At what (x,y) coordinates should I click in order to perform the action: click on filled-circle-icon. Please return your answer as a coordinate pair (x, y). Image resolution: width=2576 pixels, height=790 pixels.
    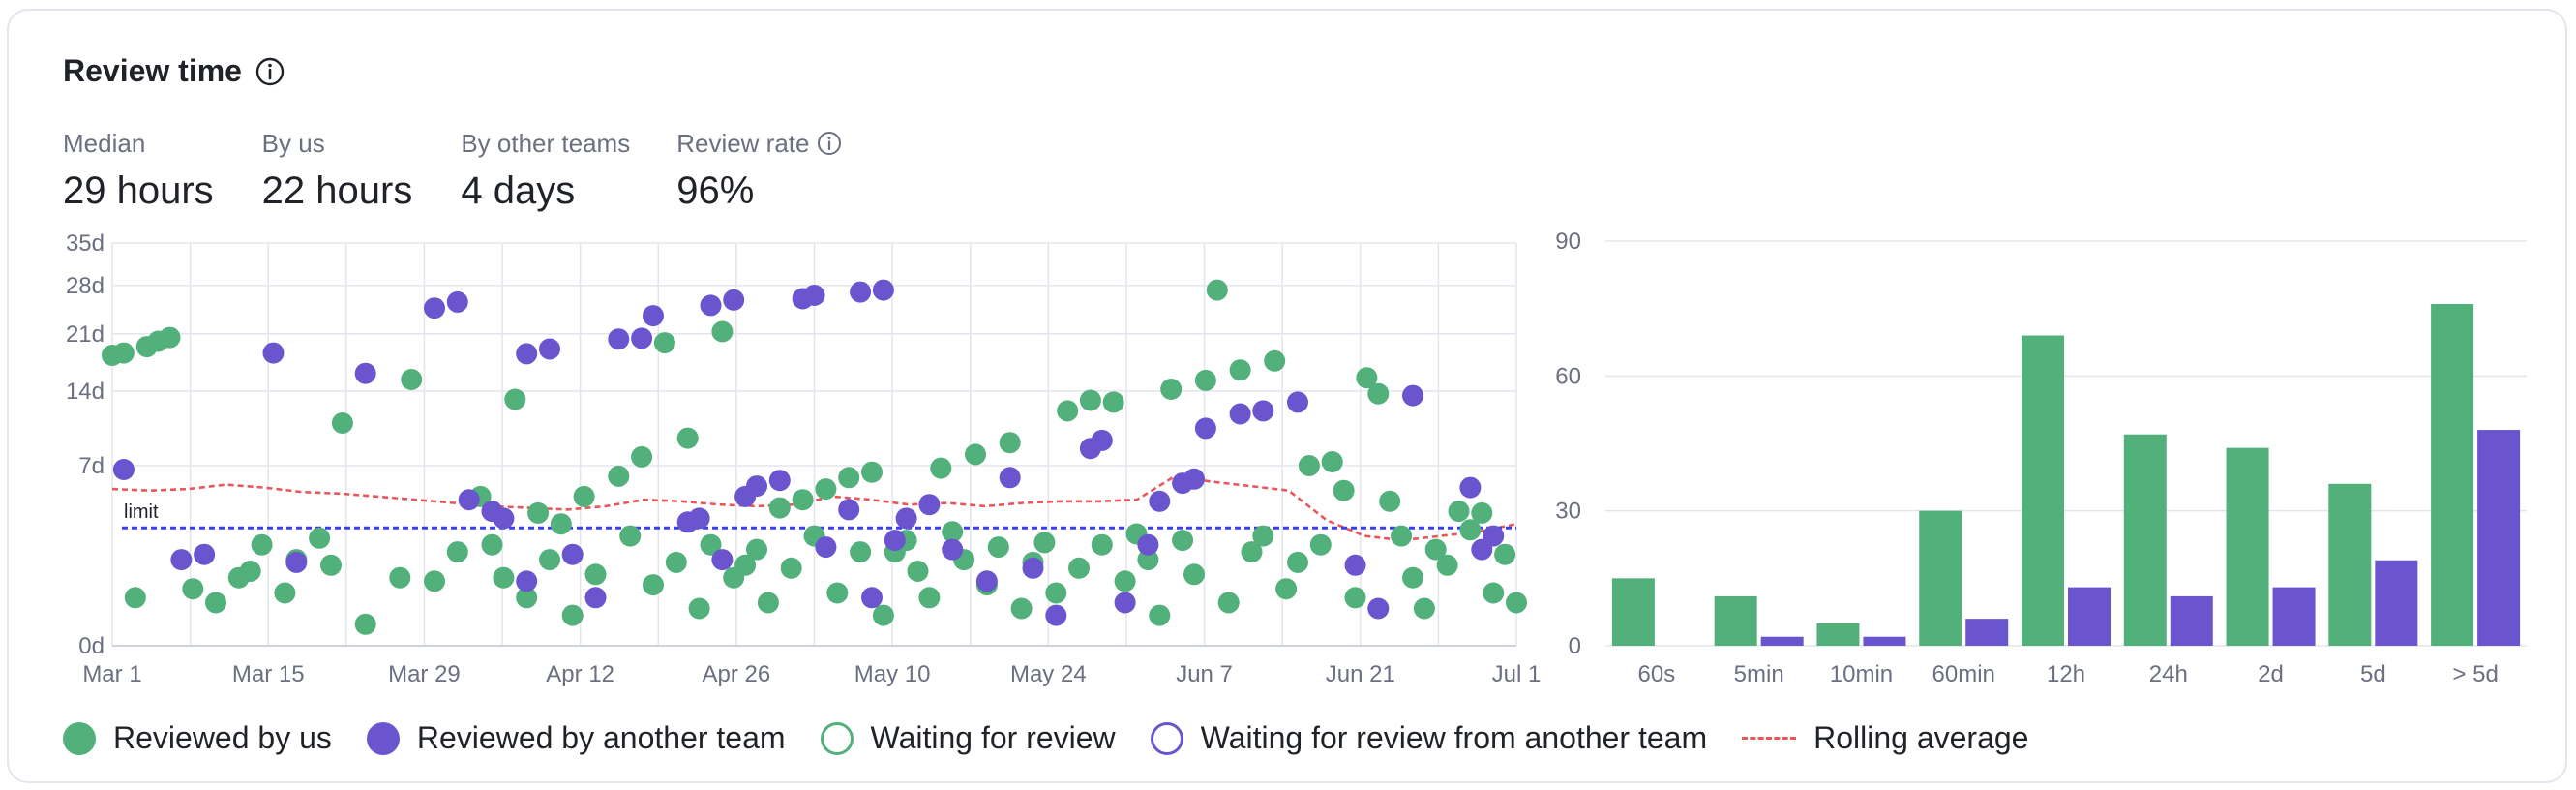
    Looking at the image, I should click on (79, 738).